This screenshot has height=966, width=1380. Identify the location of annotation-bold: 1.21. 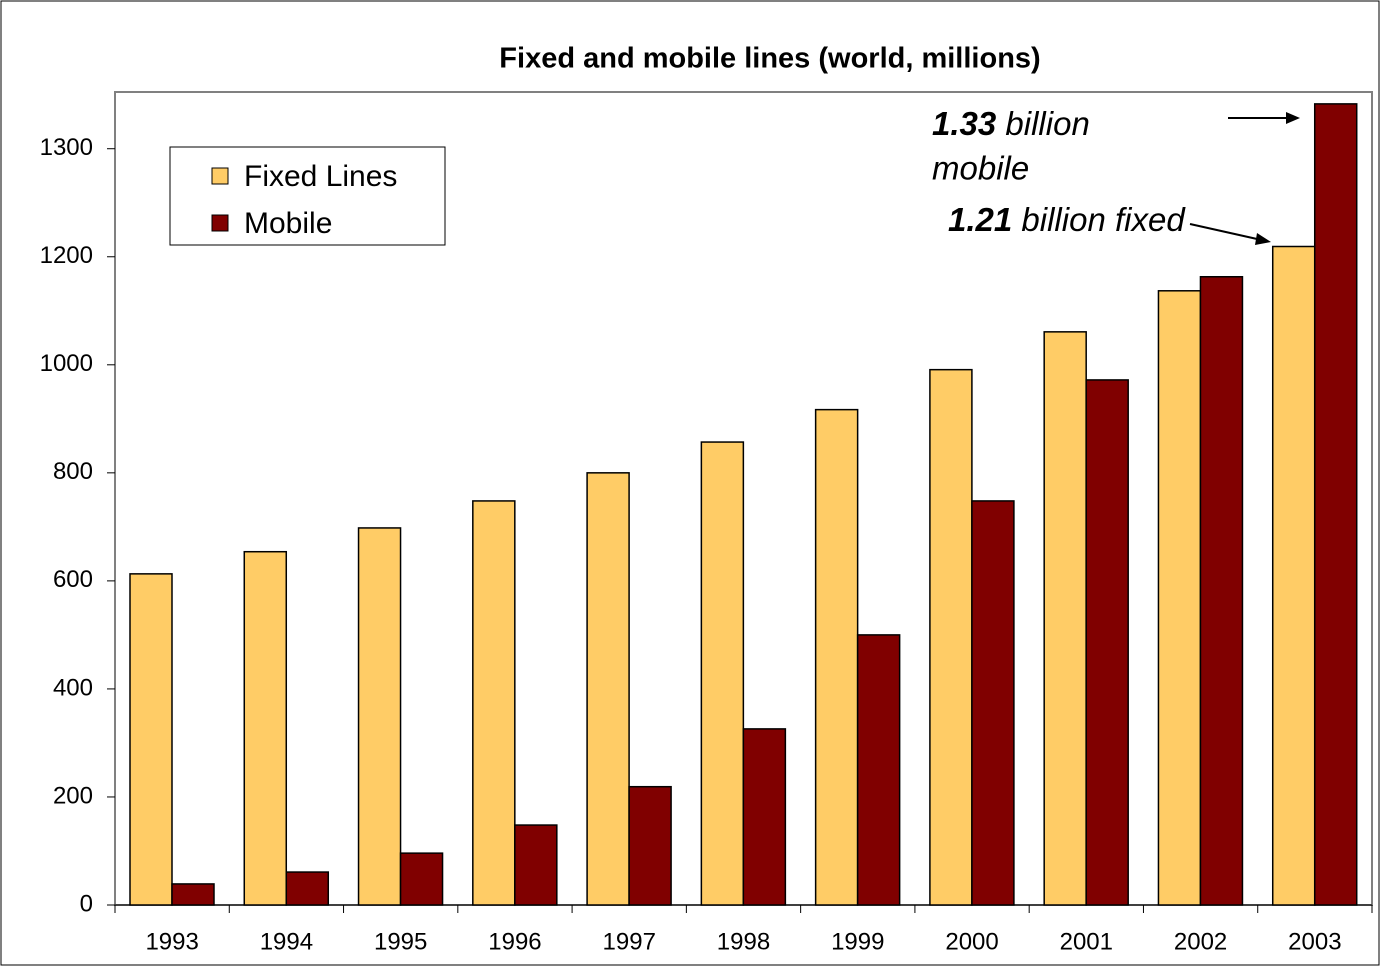
(980, 219).